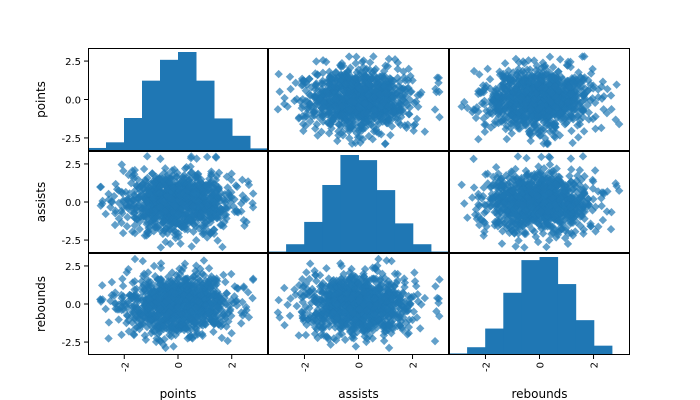 The width and height of the screenshot is (700, 400). What do you see at coordinates (178, 304) in the screenshot?
I see `panel-rebounds-vs-points` at bounding box center [178, 304].